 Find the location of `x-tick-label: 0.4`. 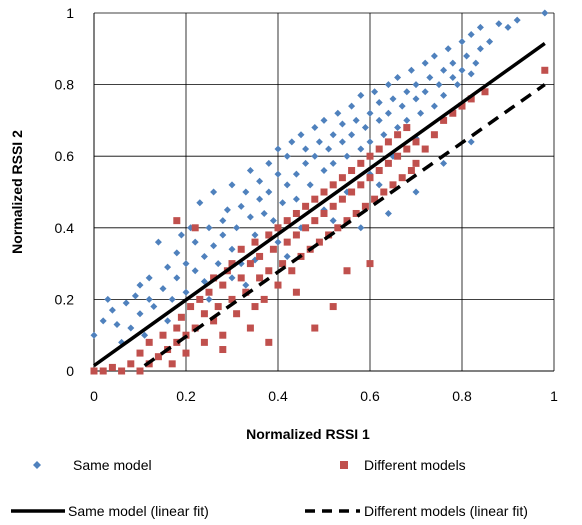

x-tick-label: 0.4 is located at coordinates (278, 396).